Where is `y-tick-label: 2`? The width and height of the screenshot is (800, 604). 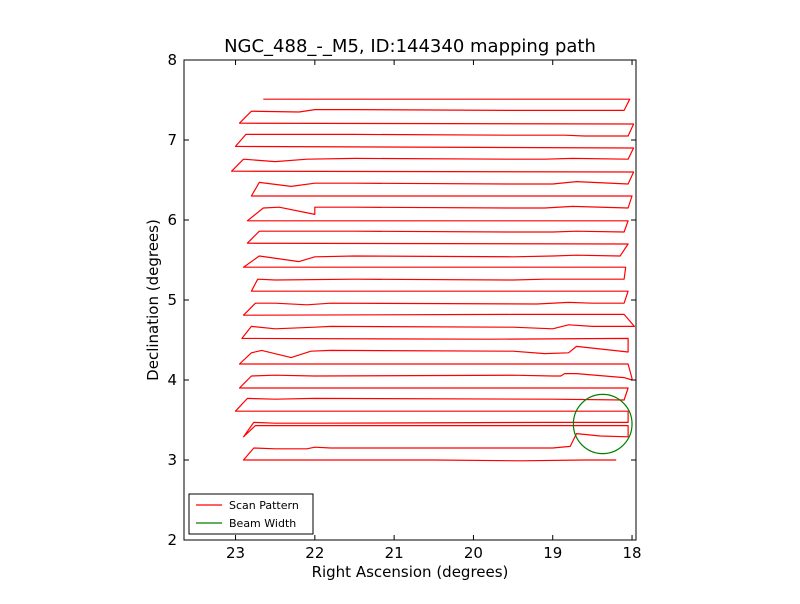
y-tick-label: 2 is located at coordinates (172, 540).